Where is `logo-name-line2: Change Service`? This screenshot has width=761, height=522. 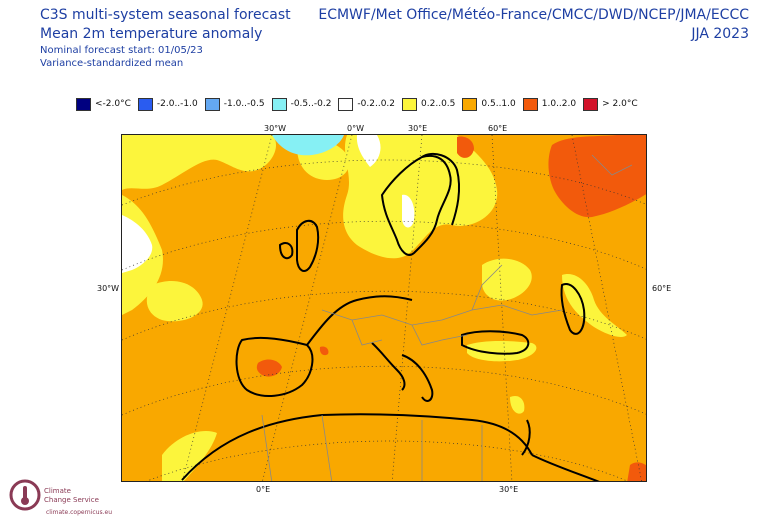
logo-name-line2: Change Service is located at coordinates (71, 500).